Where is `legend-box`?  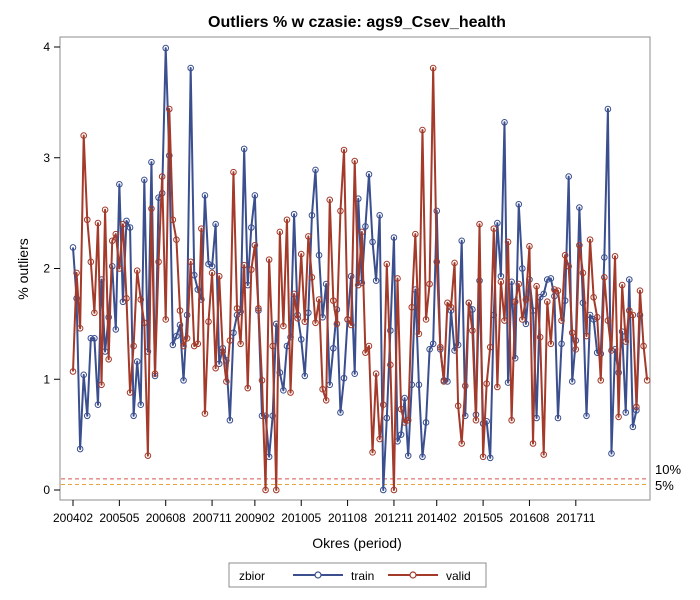 legend-box is located at coordinates (357, 575).